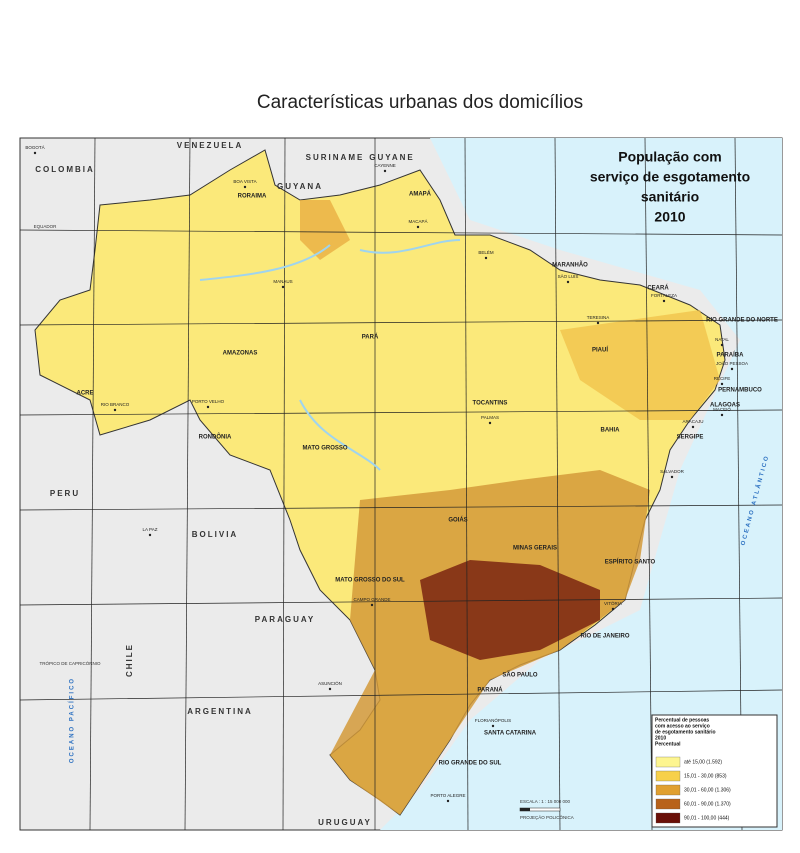 The width and height of the screenshot is (800, 853). What do you see at coordinates (685, 732) in the screenshot?
I see `legend-title: de esgotamento sanitário` at bounding box center [685, 732].